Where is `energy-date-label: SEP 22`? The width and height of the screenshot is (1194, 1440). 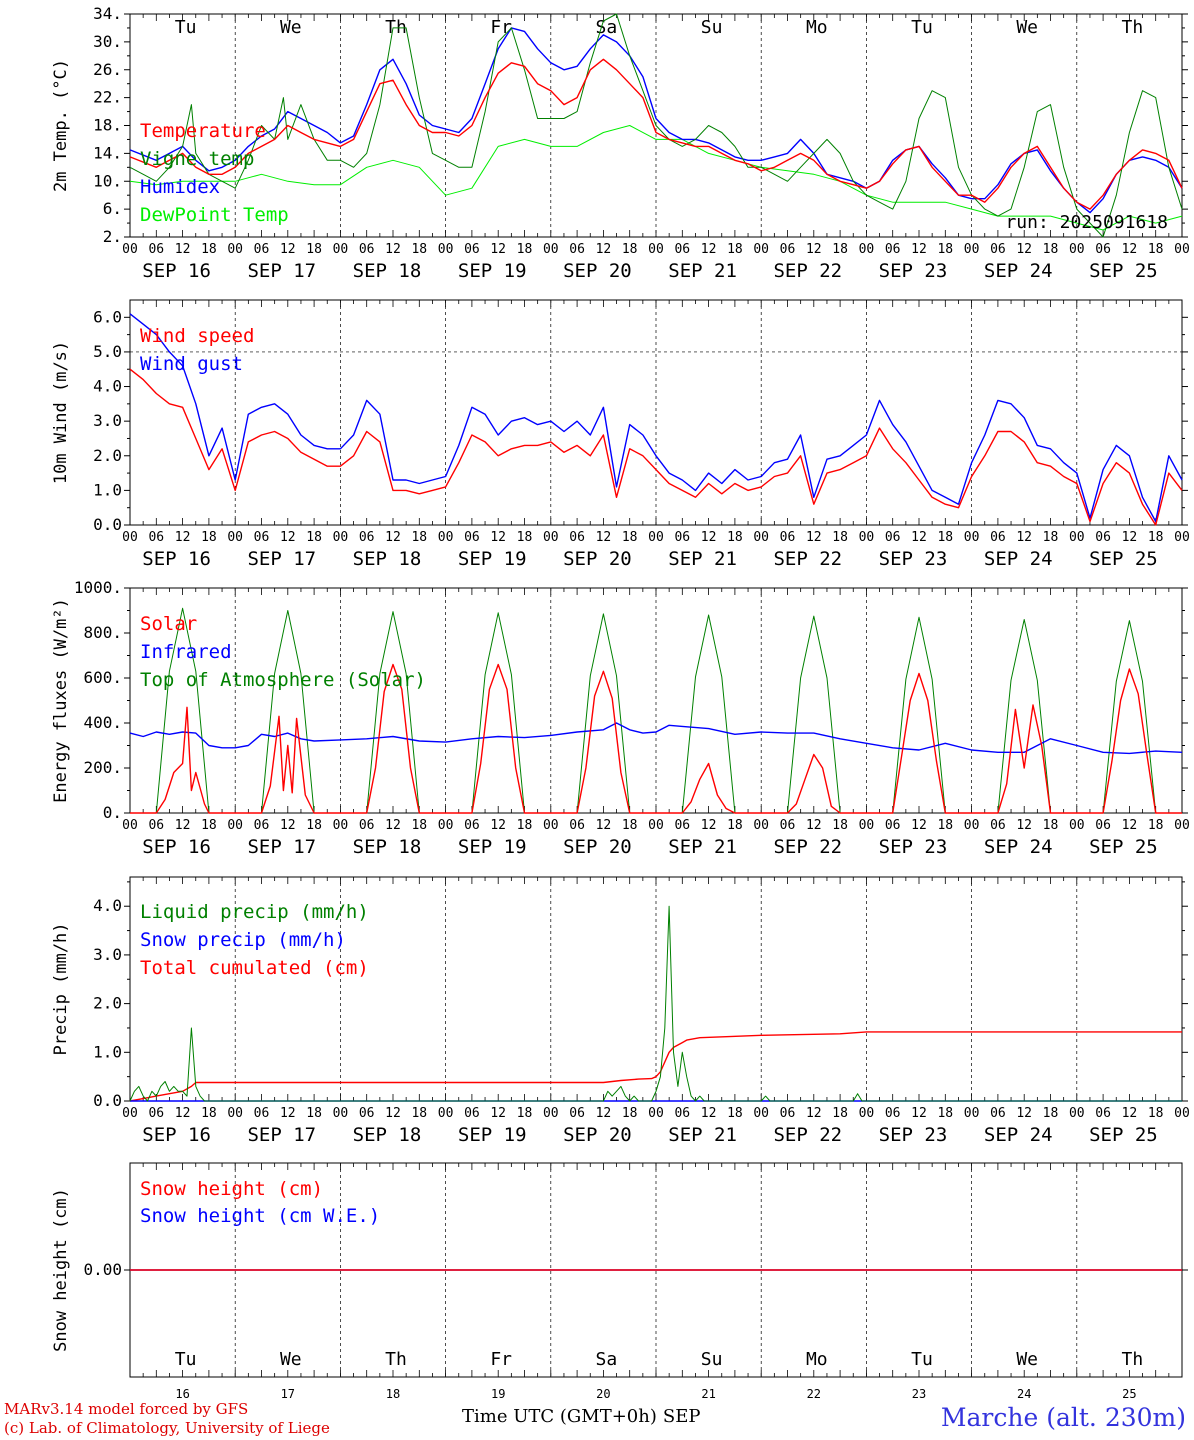
energy-date-label: SEP 22 is located at coordinates (807, 847).